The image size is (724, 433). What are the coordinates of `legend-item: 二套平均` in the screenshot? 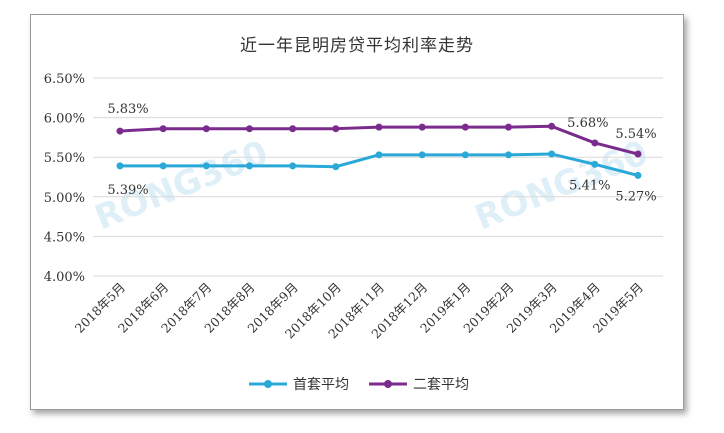 It's located at (419, 385).